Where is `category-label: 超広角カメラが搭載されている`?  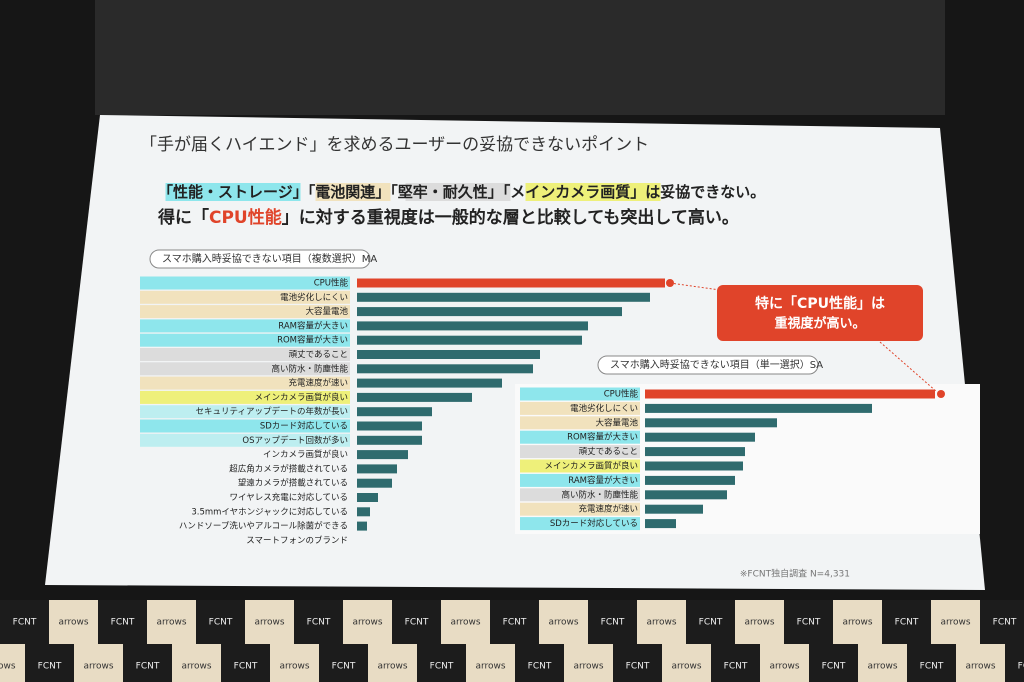 category-label: 超広角カメラが搭載されている is located at coordinates (288, 468).